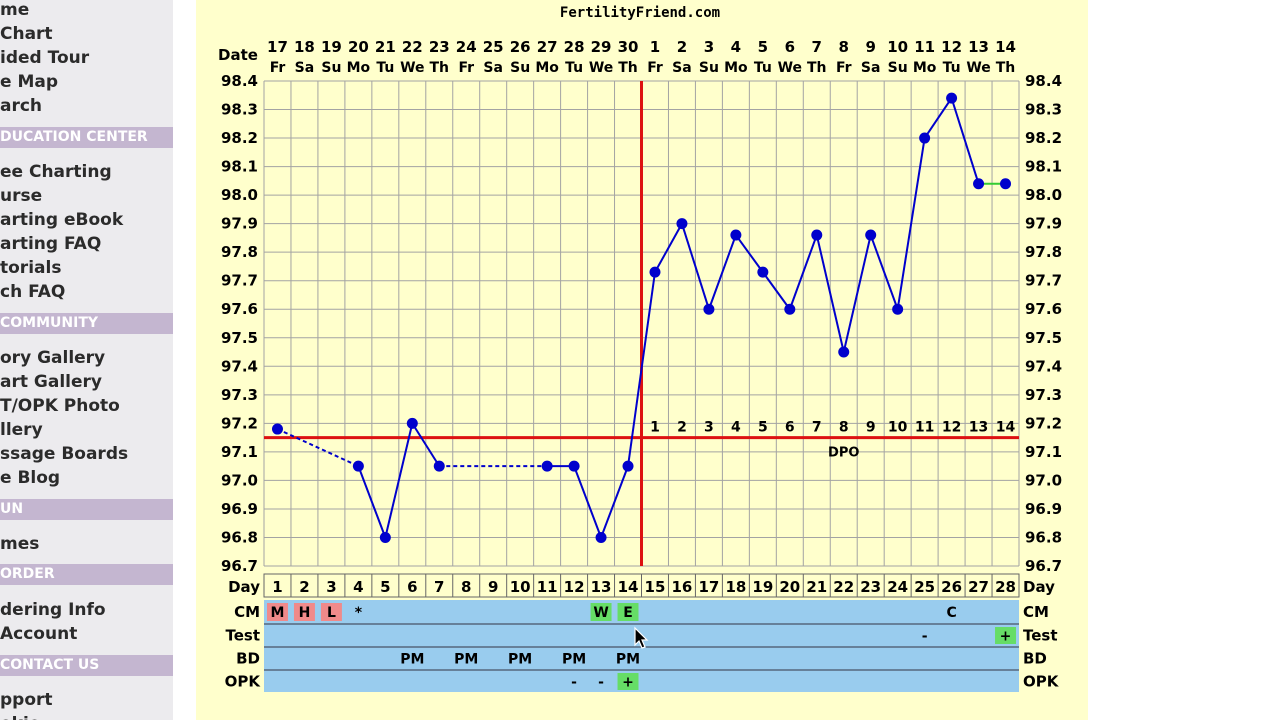 This screenshot has width=1280, height=720. I want to click on sidebar-link: pport, so click(26, 700).